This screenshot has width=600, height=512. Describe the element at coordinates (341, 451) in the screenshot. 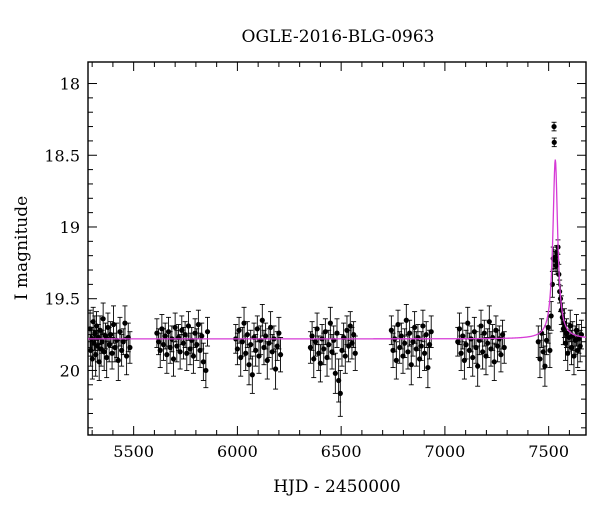

I see `x-tick-label: 6500` at that location.